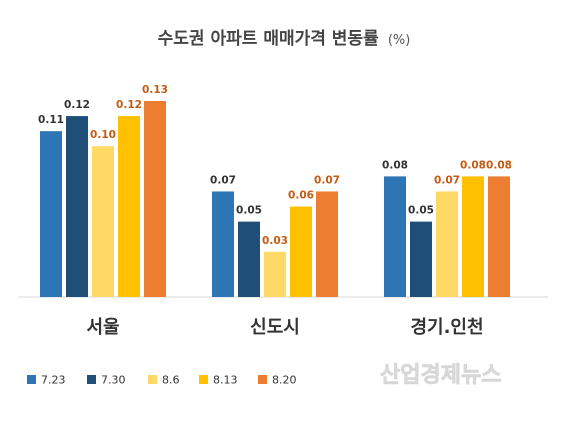 The height and width of the screenshot is (428, 567). I want to click on value-label-서울-8.6: 0.10, so click(103, 135).